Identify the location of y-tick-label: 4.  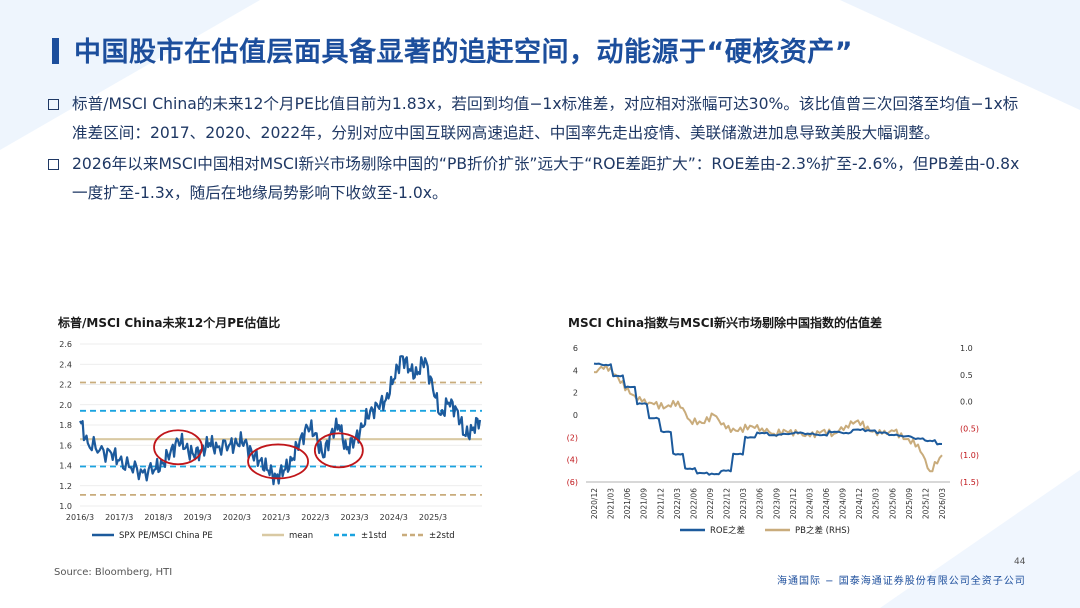
(575, 370).